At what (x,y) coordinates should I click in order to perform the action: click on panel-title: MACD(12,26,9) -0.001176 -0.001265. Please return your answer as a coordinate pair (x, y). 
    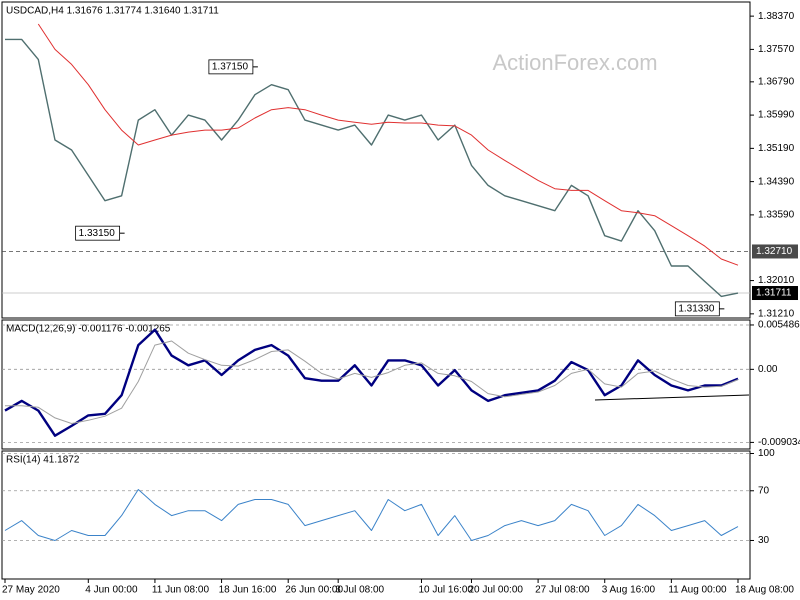
    Looking at the image, I should click on (88, 329).